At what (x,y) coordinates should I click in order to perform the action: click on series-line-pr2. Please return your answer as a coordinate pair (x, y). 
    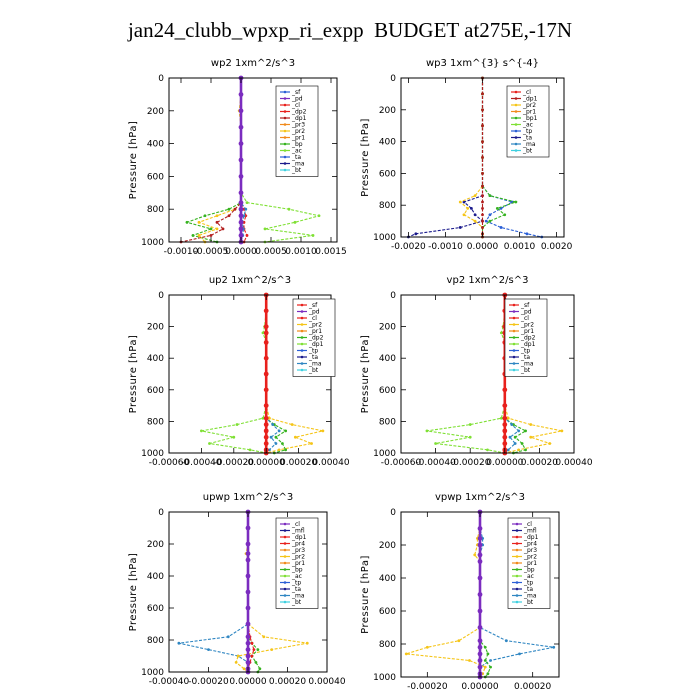
    Looking at the image, I should click on (219, 160).